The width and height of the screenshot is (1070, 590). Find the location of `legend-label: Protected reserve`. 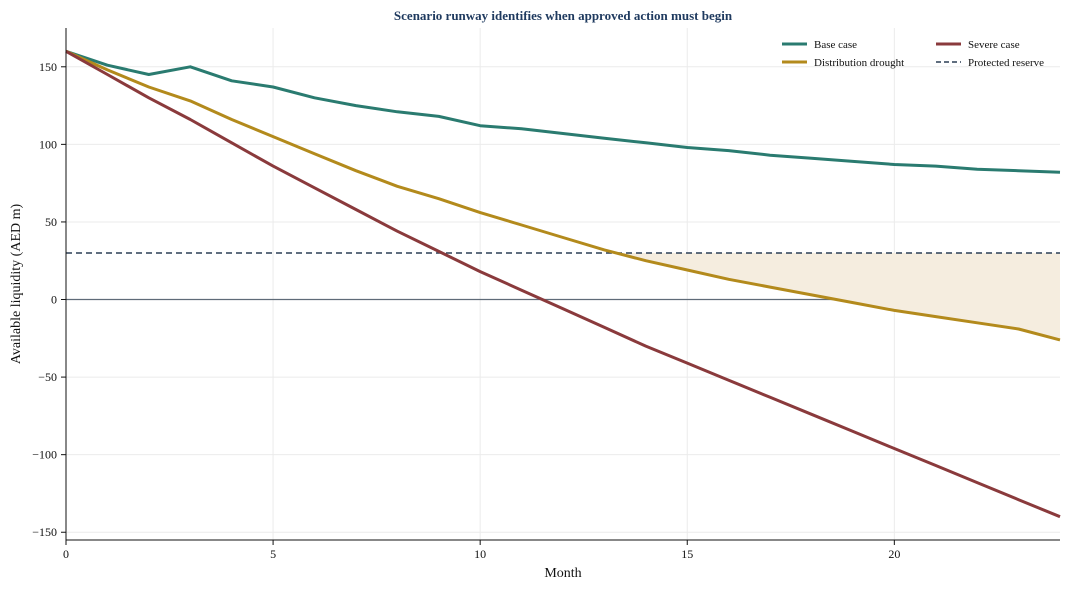

legend-label: Protected reserve is located at coordinates (1006, 63).